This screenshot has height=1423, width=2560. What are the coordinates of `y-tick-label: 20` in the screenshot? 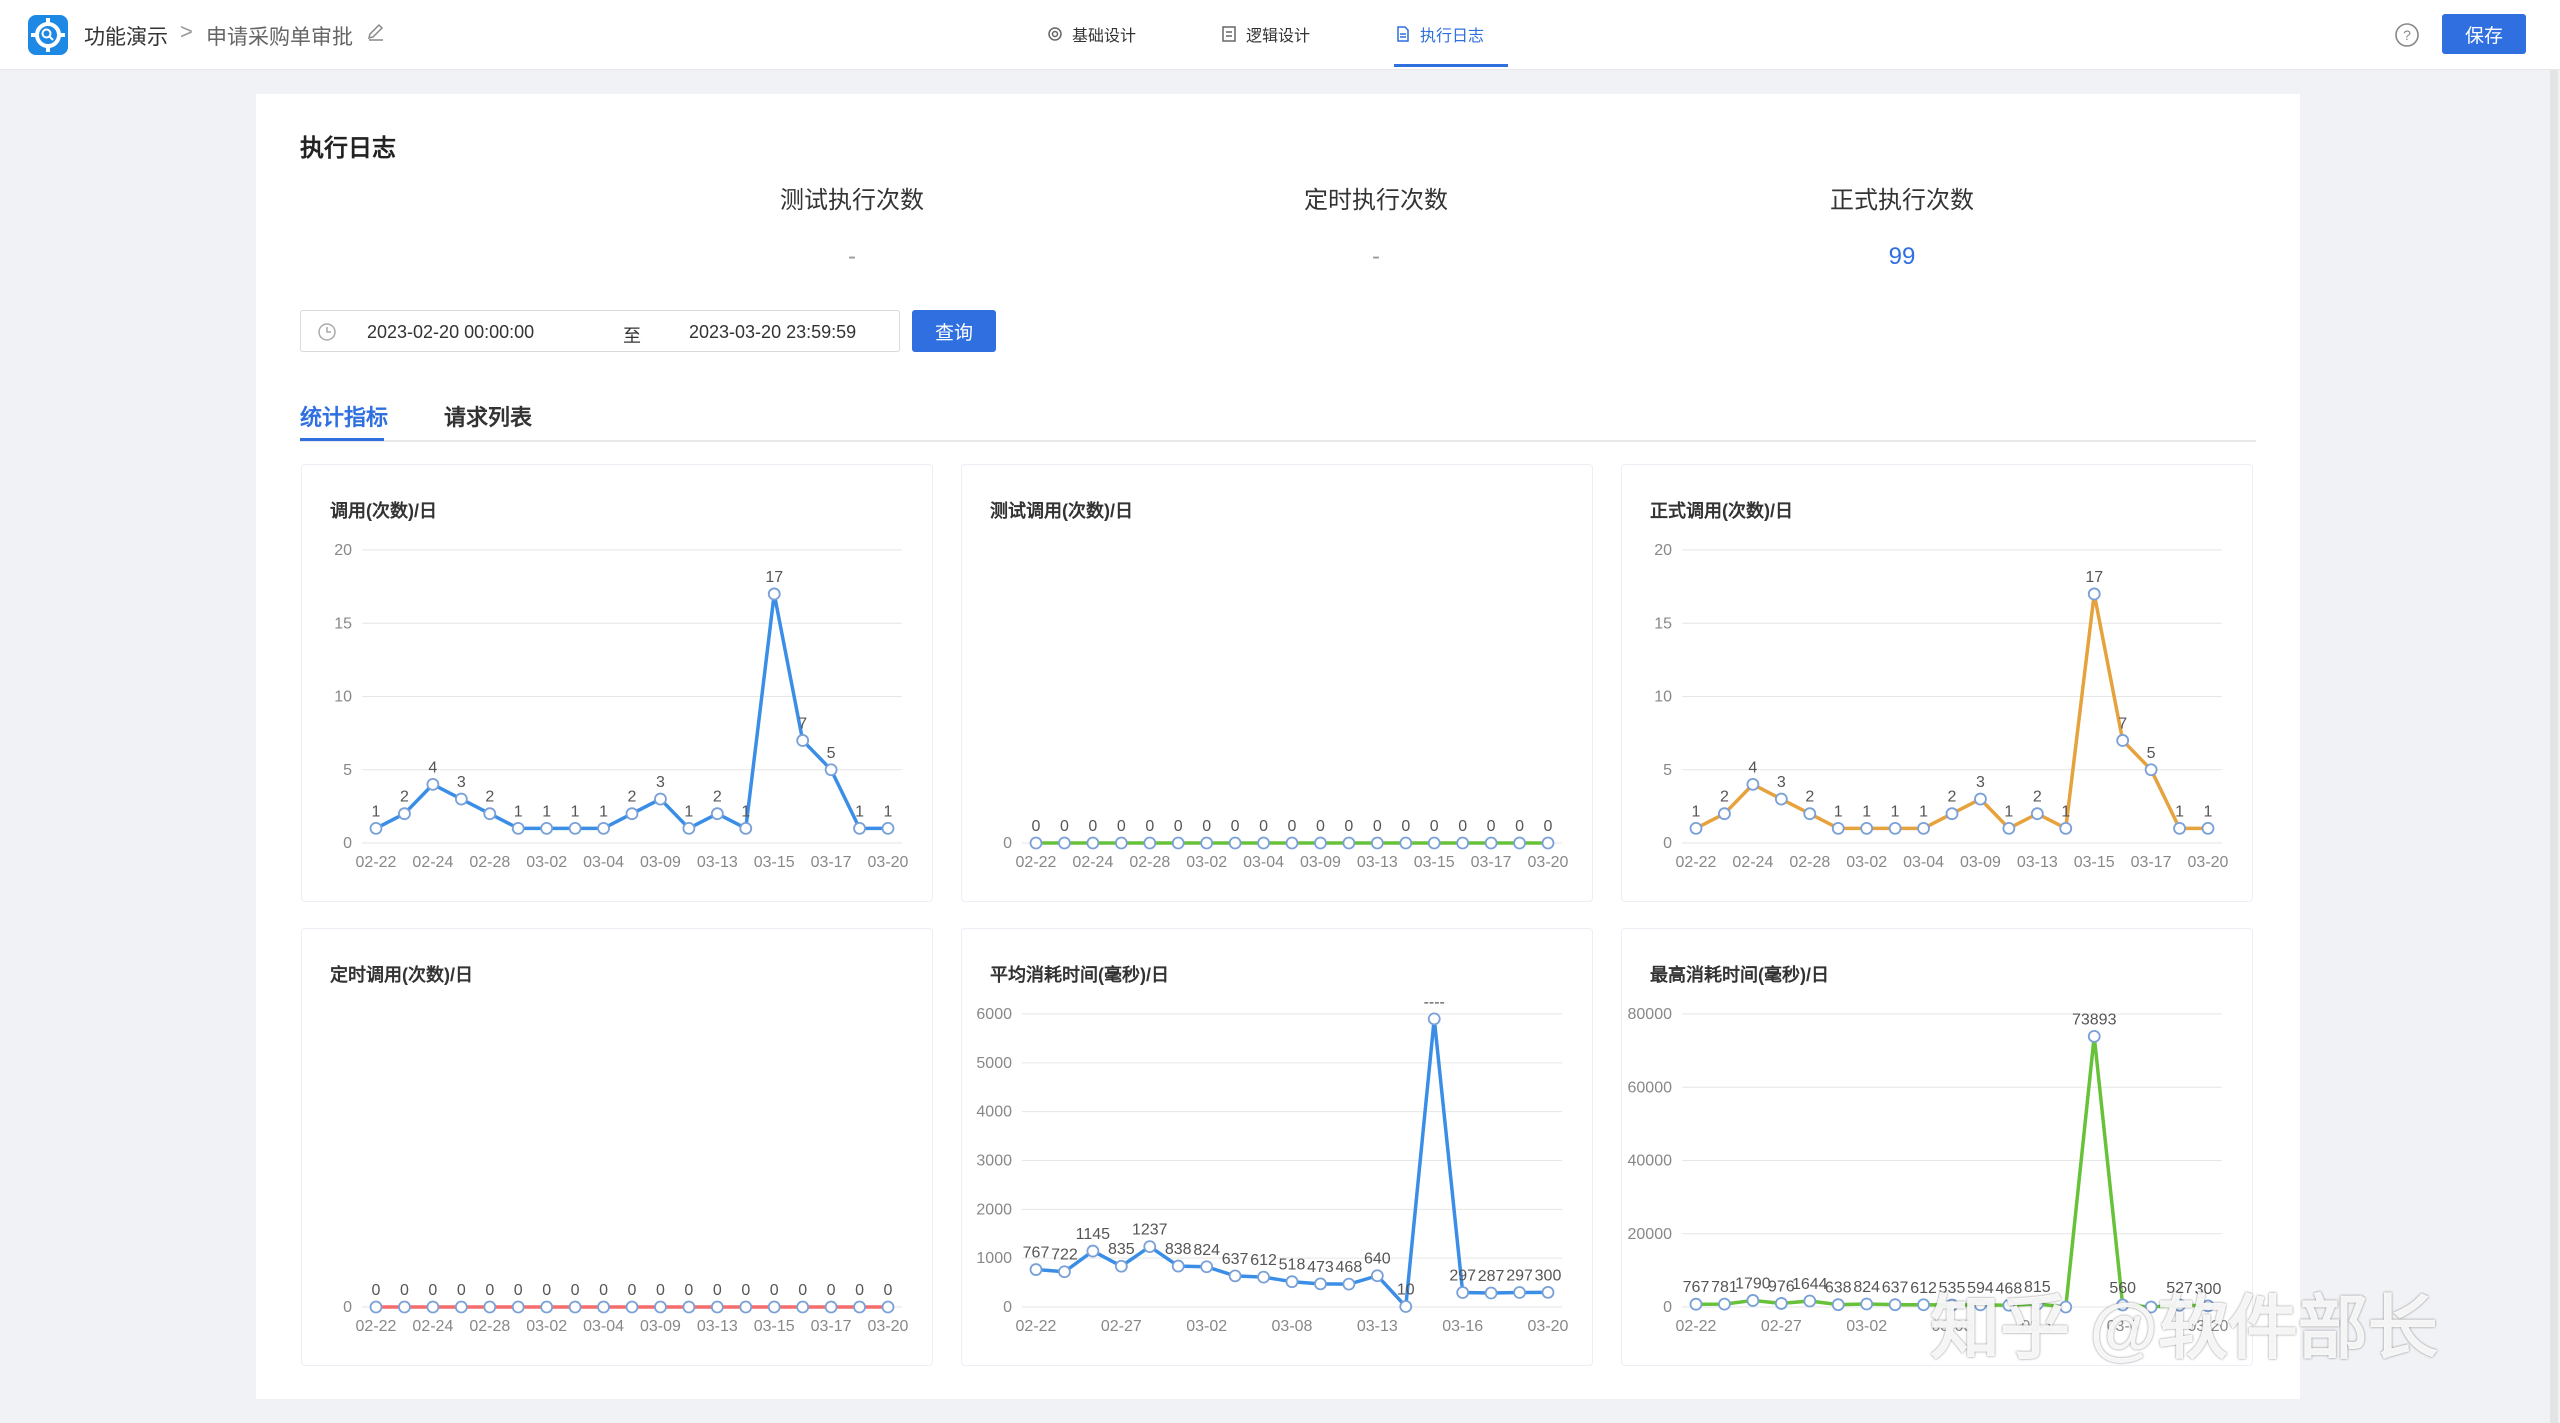 It's located at (343, 550).